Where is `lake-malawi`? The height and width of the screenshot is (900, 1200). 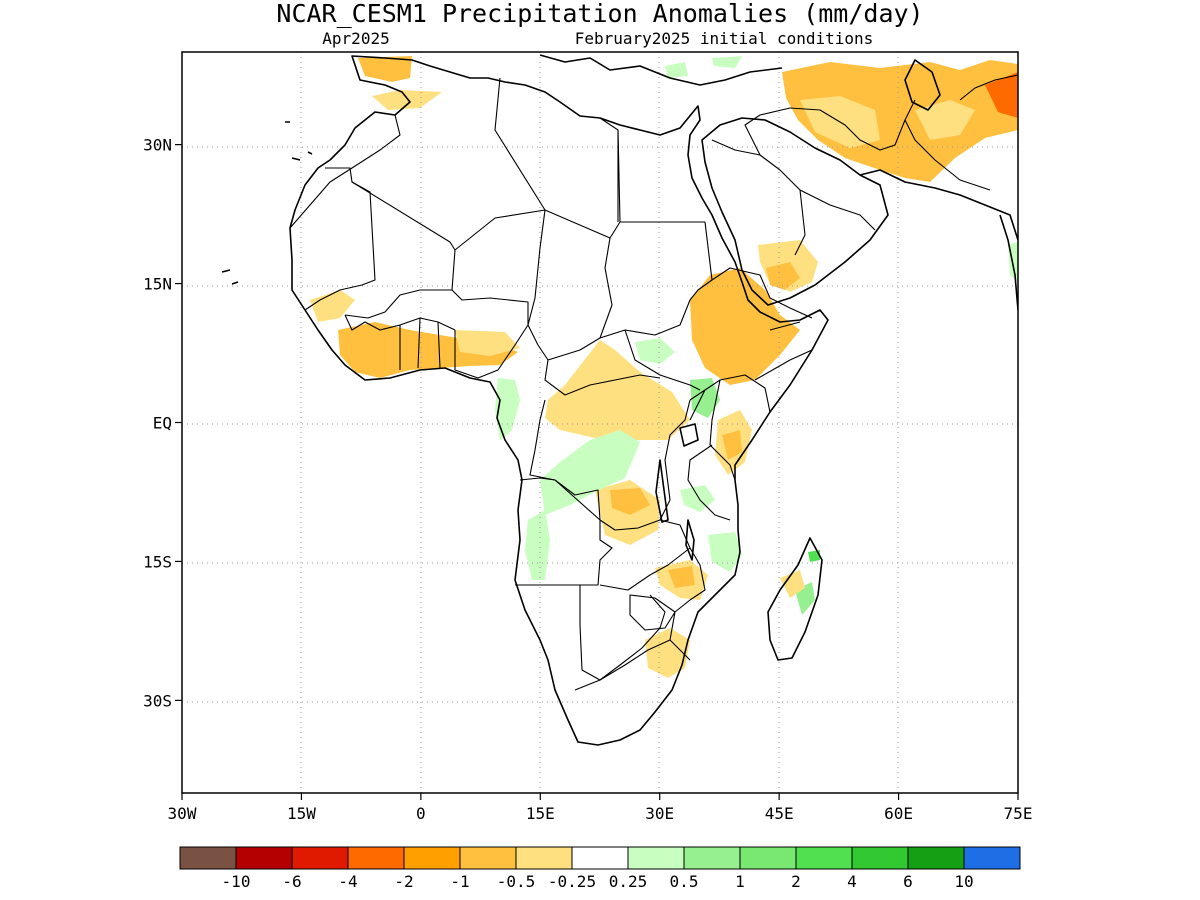 lake-malawi is located at coordinates (690, 540).